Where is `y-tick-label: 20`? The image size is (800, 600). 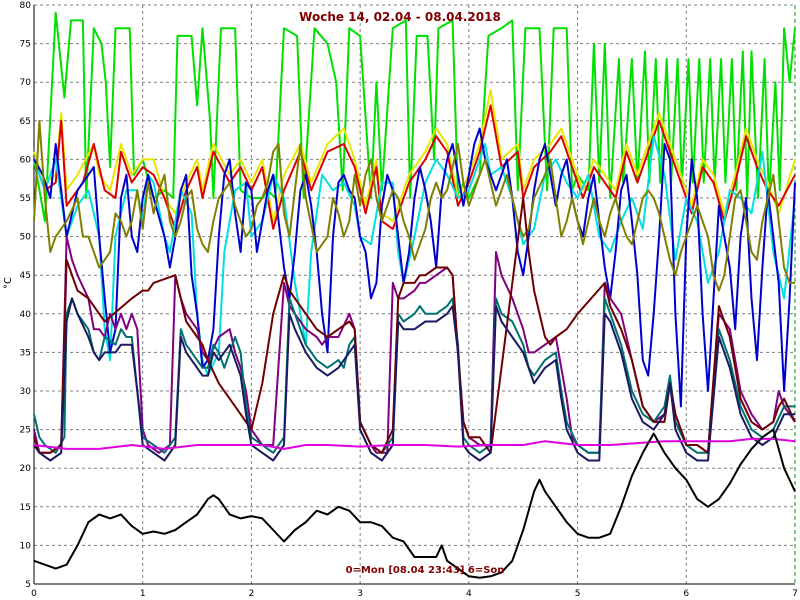
y-tick-label: 20 is located at coordinates (26, 469).